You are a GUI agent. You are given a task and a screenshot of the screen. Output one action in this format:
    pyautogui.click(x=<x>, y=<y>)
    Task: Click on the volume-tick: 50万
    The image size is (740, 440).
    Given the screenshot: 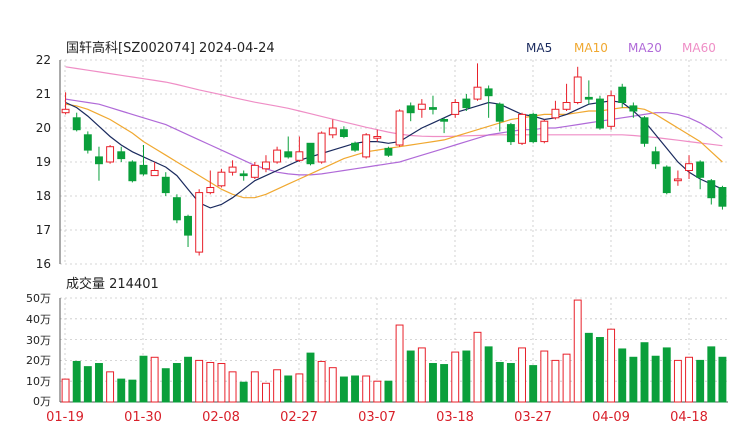 What is the action you would take?
    pyautogui.click(x=38, y=298)
    